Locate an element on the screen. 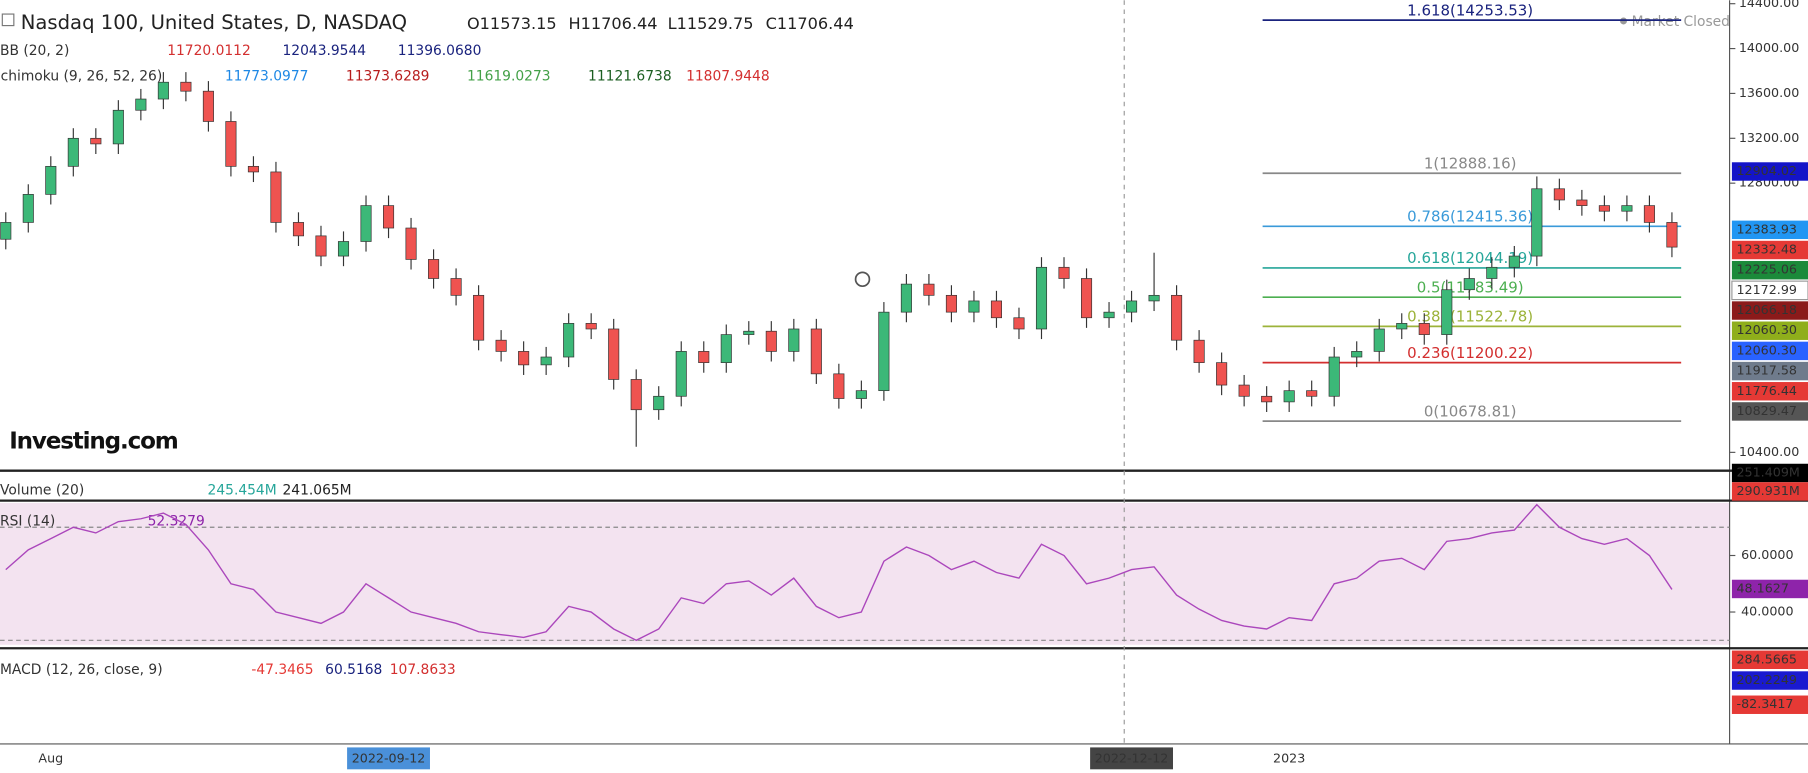  indicator-label: Ichimoku (9, 26, 52, 26) is located at coordinates (81, 76).